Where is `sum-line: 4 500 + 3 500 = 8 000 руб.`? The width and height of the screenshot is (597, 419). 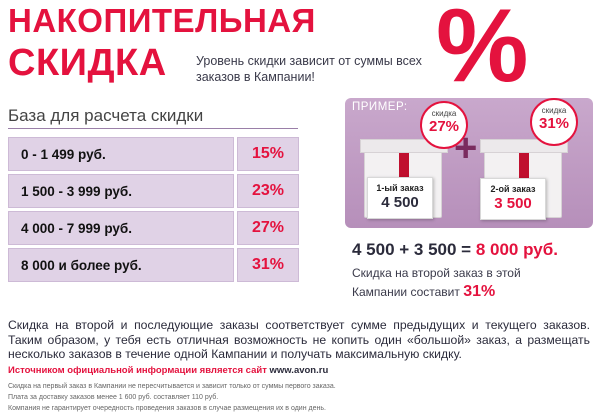
sum-line: 4 500 + 3 500 = 8 000 руб. is located at coordinates (455, 250).